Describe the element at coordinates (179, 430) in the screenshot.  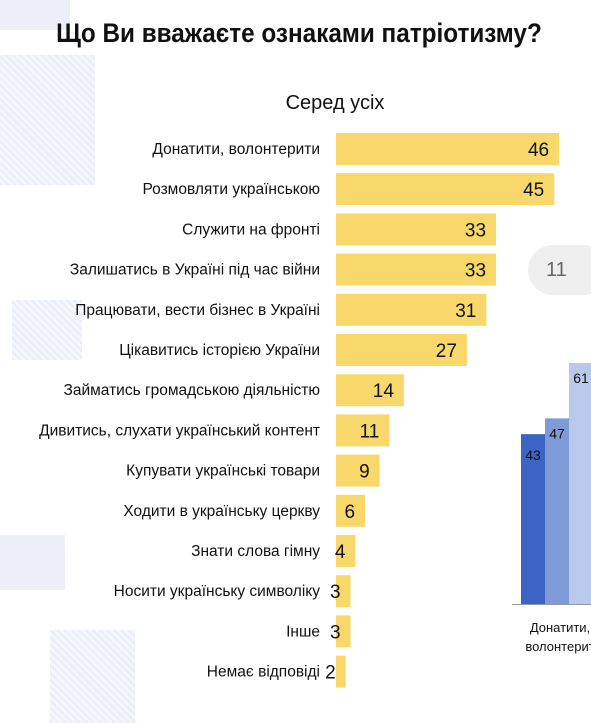
I see `category-label: Дивитись, слухати український контент` at that location.